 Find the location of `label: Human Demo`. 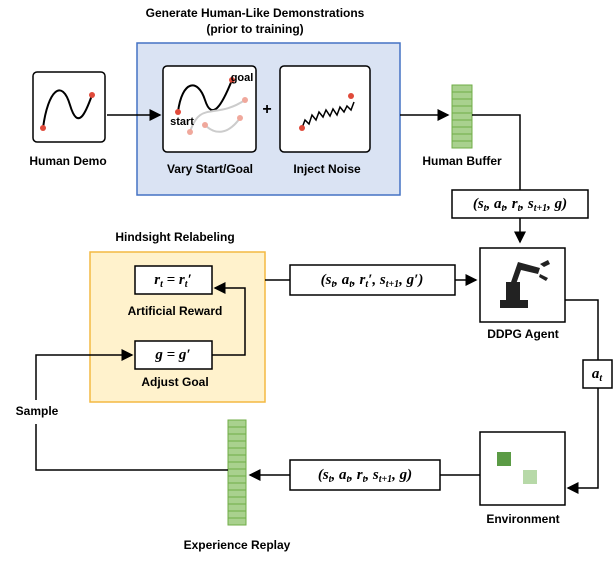

label: Human Demo is located at coordinates (67, 161).